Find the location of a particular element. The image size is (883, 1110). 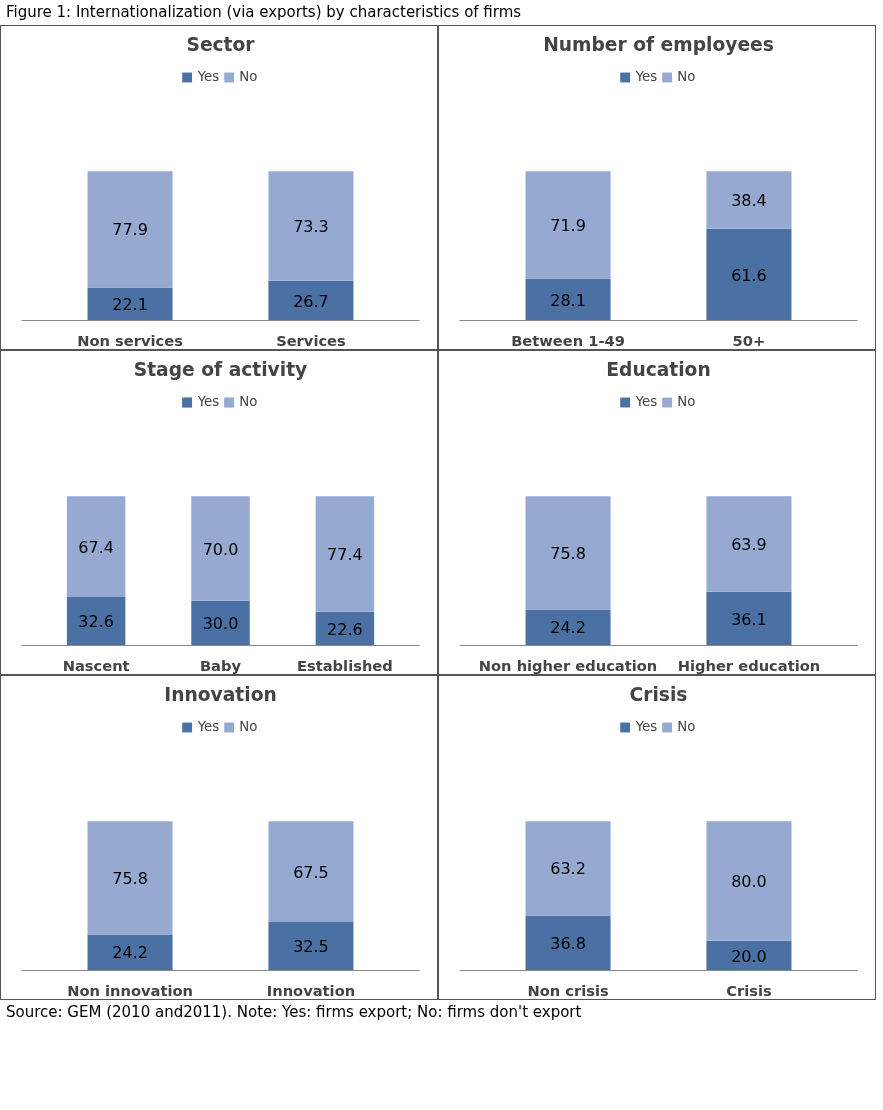

data-label: 61.6 is located at coordinates (749, 275).